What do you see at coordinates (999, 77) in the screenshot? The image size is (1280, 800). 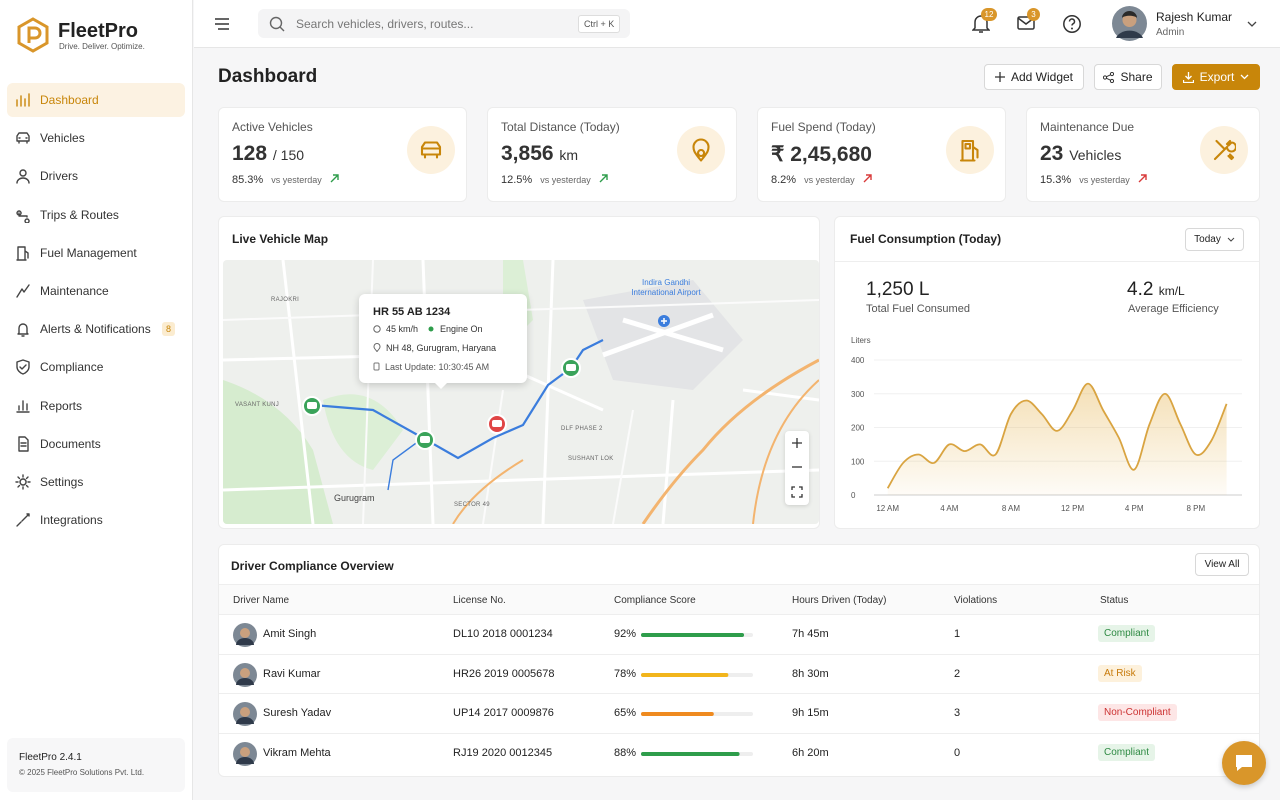 I see `plus-icon` at bounding box center [999, 77].